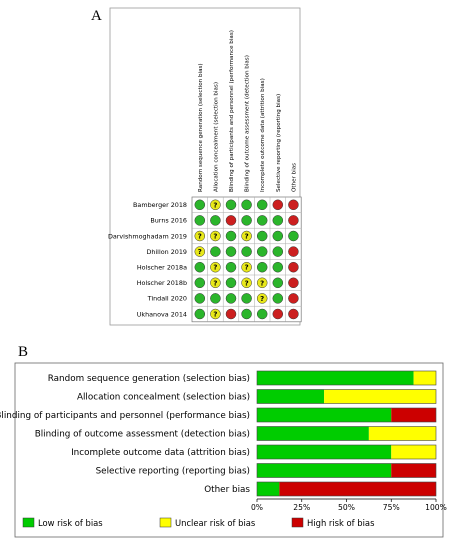  I want to click on domain-label: Incomplete outcome data (attrition bias), so click(160, 453).